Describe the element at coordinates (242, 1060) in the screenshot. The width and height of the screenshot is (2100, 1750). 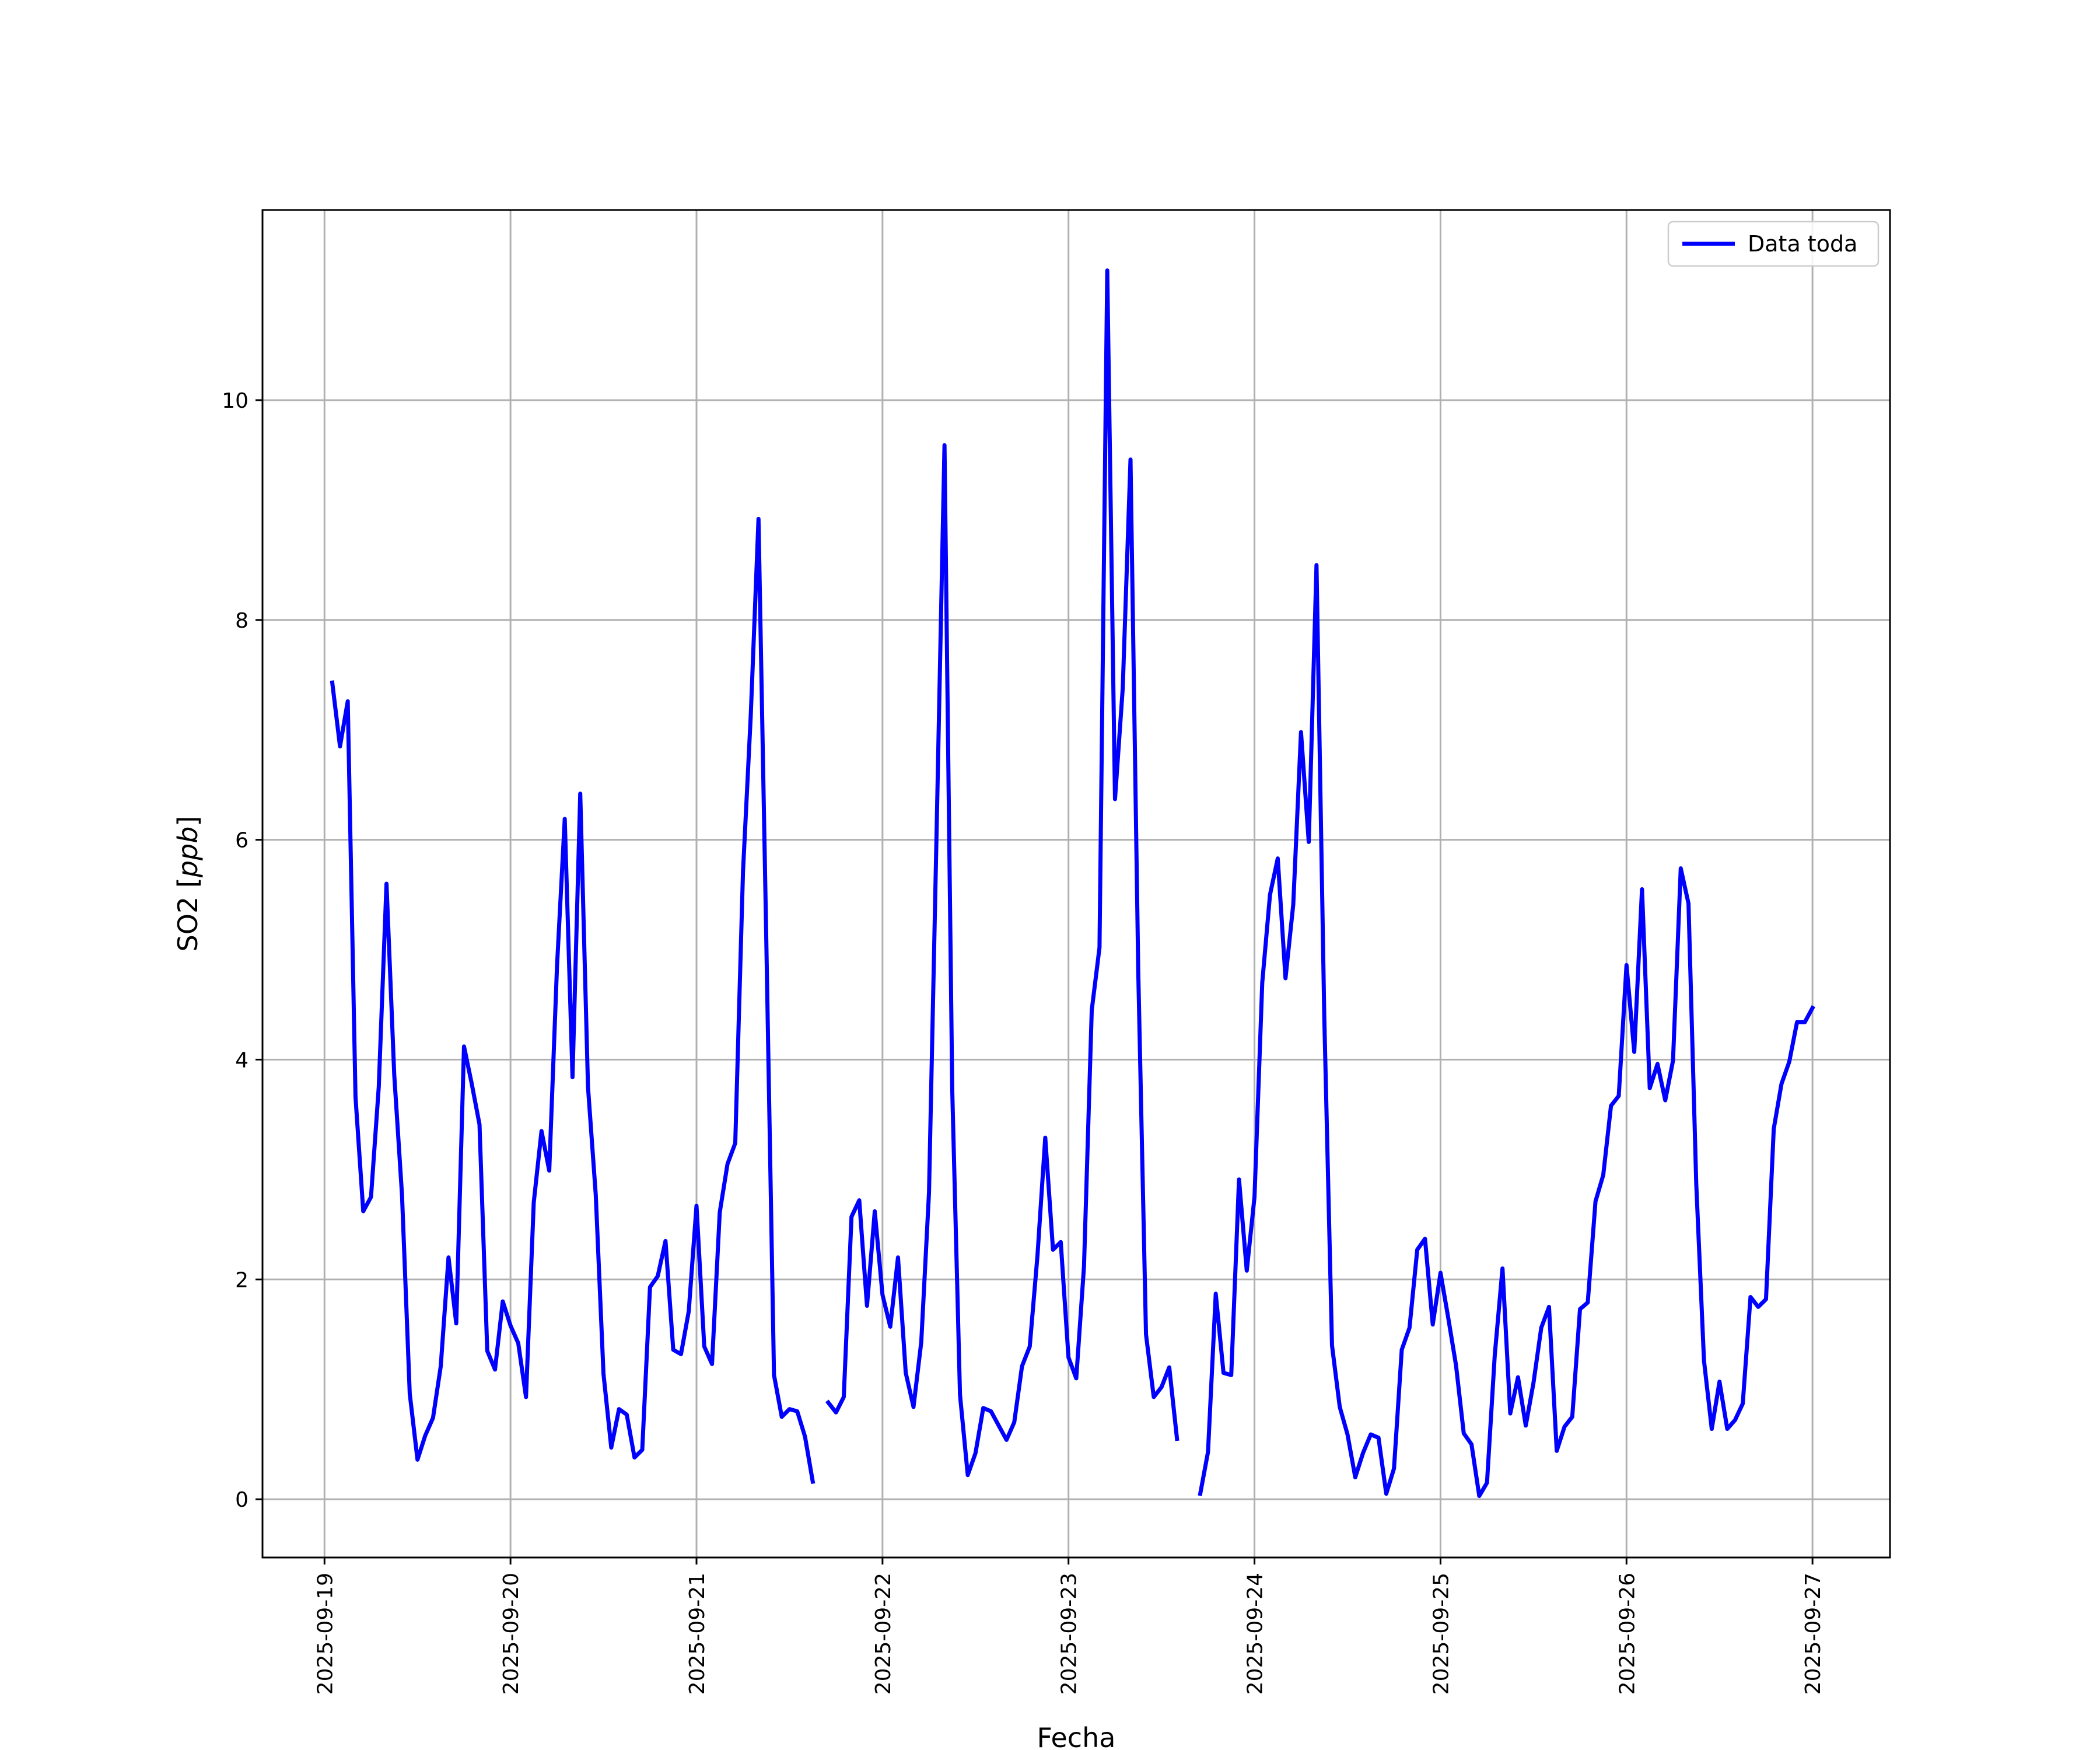
I see `y-tick-label: 4` at that location.